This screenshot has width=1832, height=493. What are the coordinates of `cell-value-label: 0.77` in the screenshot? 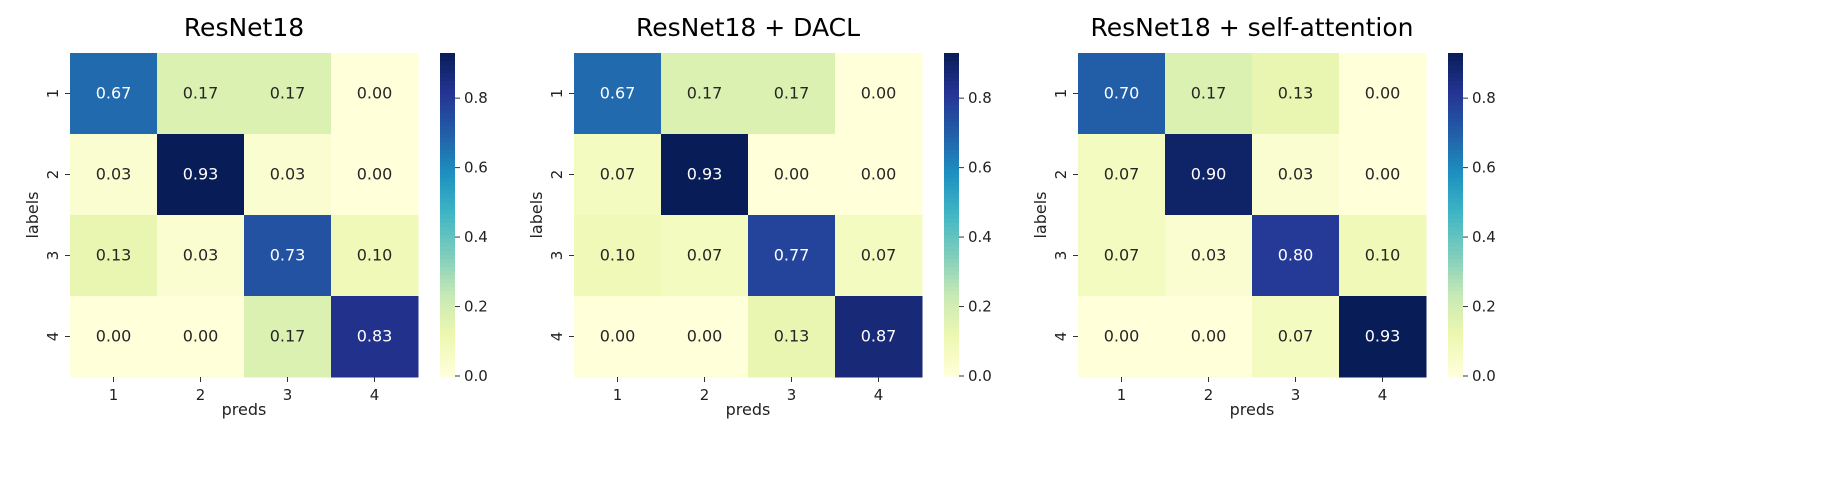 It's located at (792, 255).